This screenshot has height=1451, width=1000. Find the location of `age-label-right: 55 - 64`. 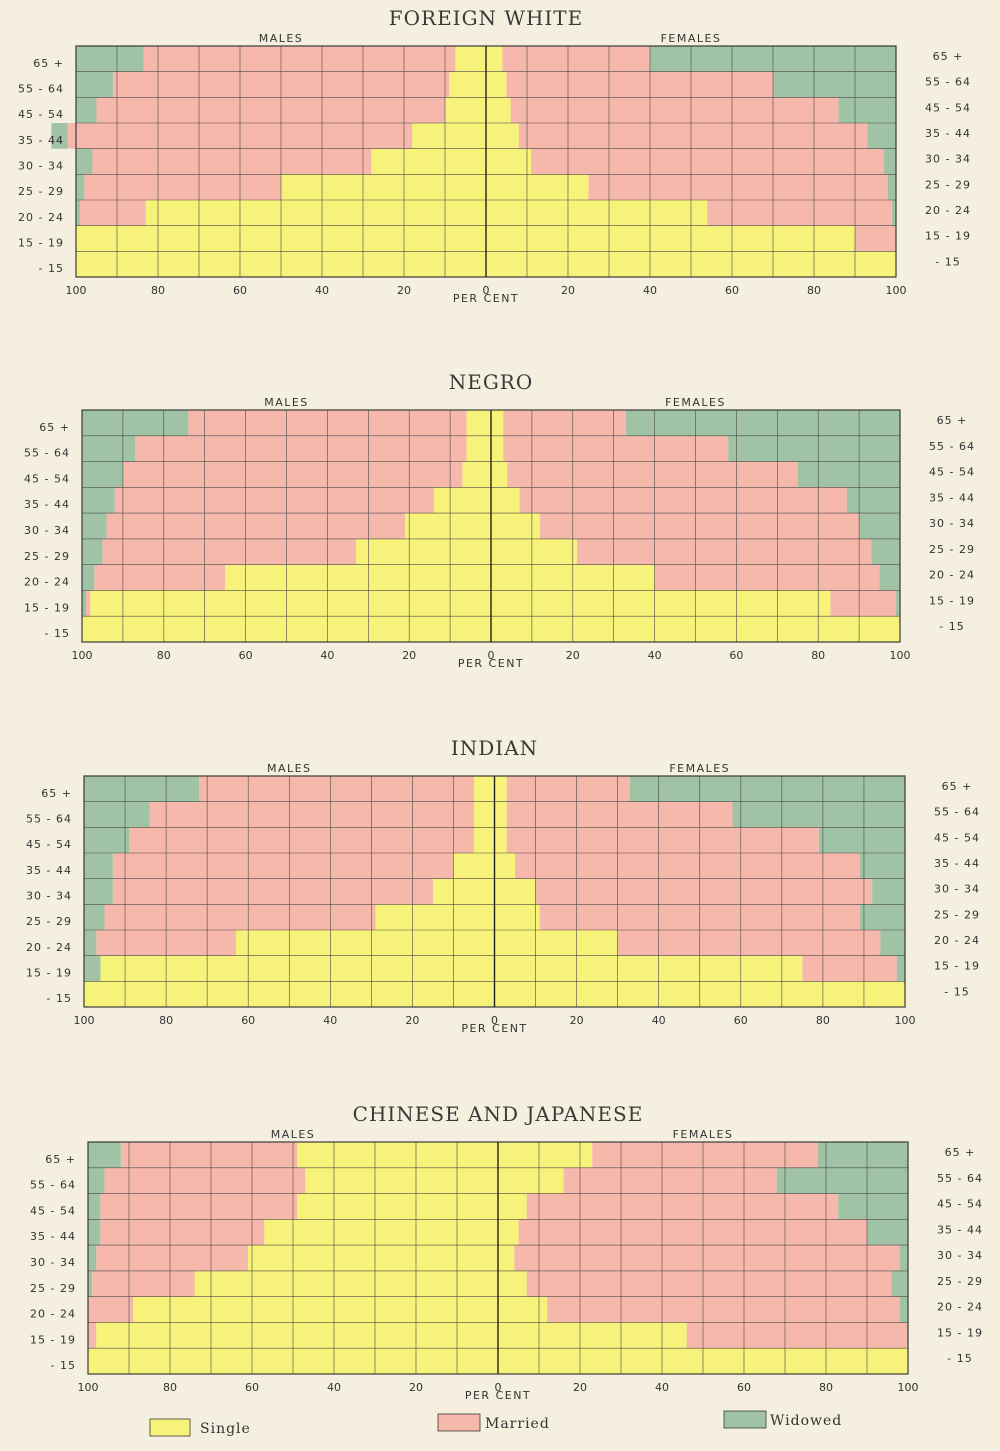

age-label-right: 55 - 64 is located at coordinates (960, 1178).